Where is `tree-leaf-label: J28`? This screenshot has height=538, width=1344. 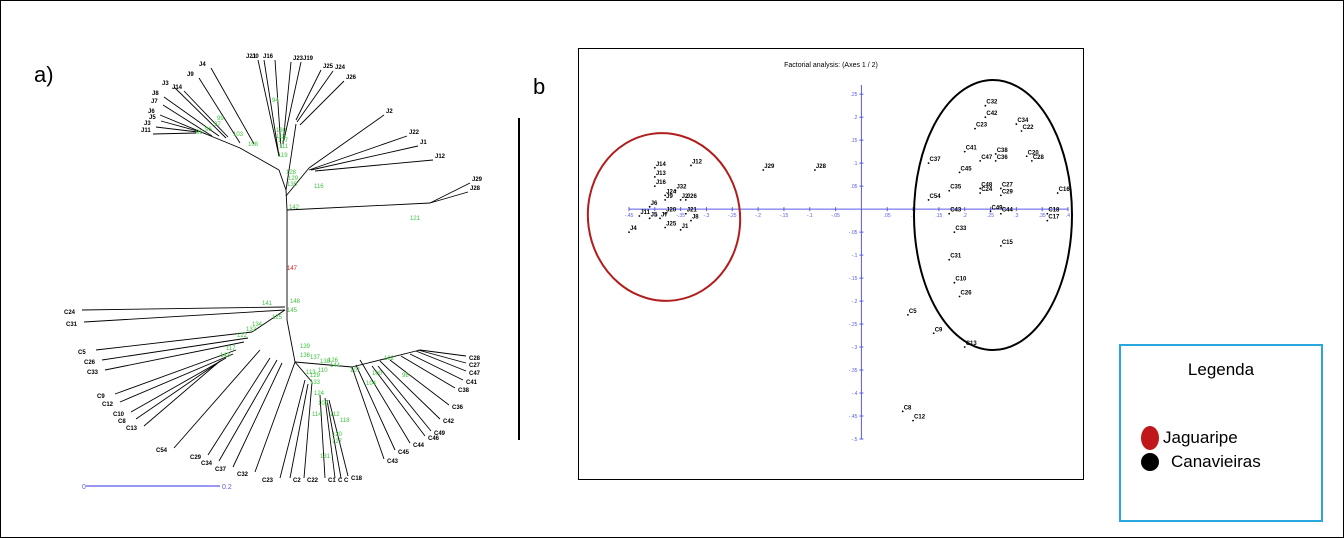 tree-leaf-label: J28 is located at coordinates (475, 189).